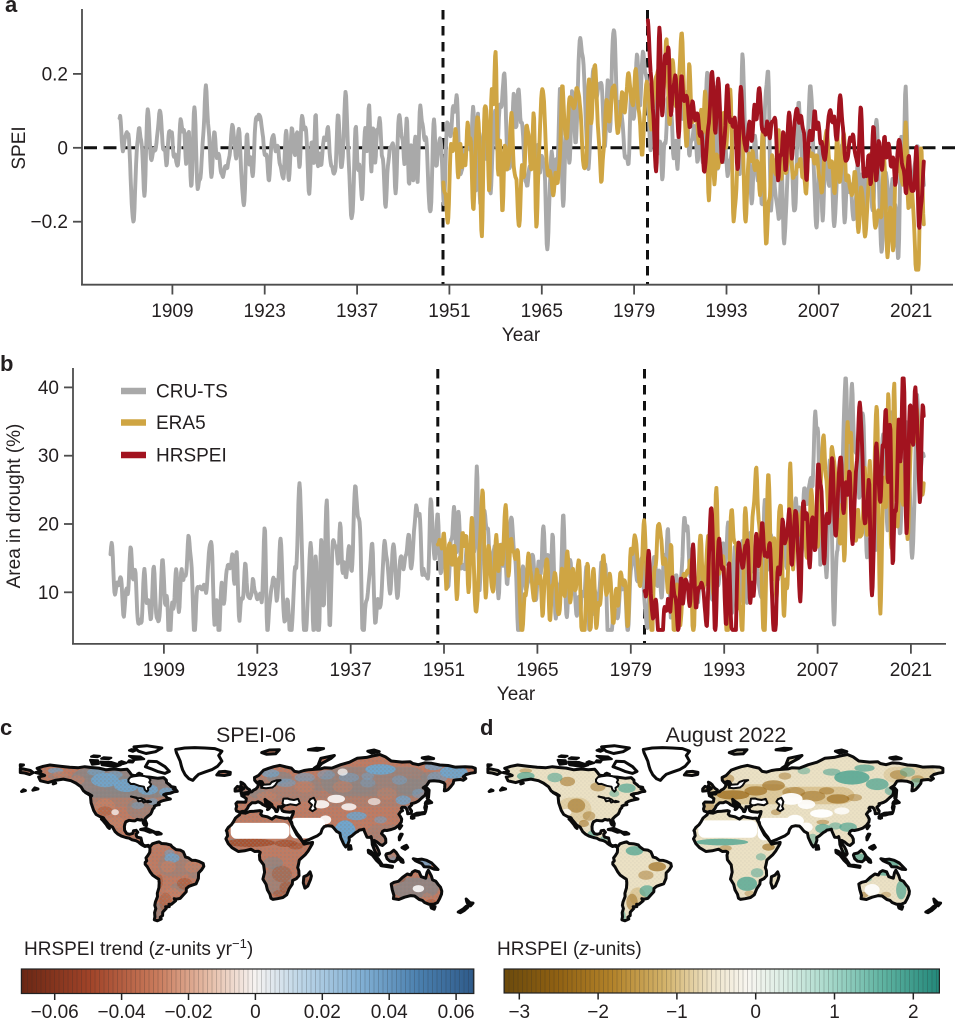 This screenshot has height=1024, width=964. I want to click on svg-text: 0.2, so click(55, 74).